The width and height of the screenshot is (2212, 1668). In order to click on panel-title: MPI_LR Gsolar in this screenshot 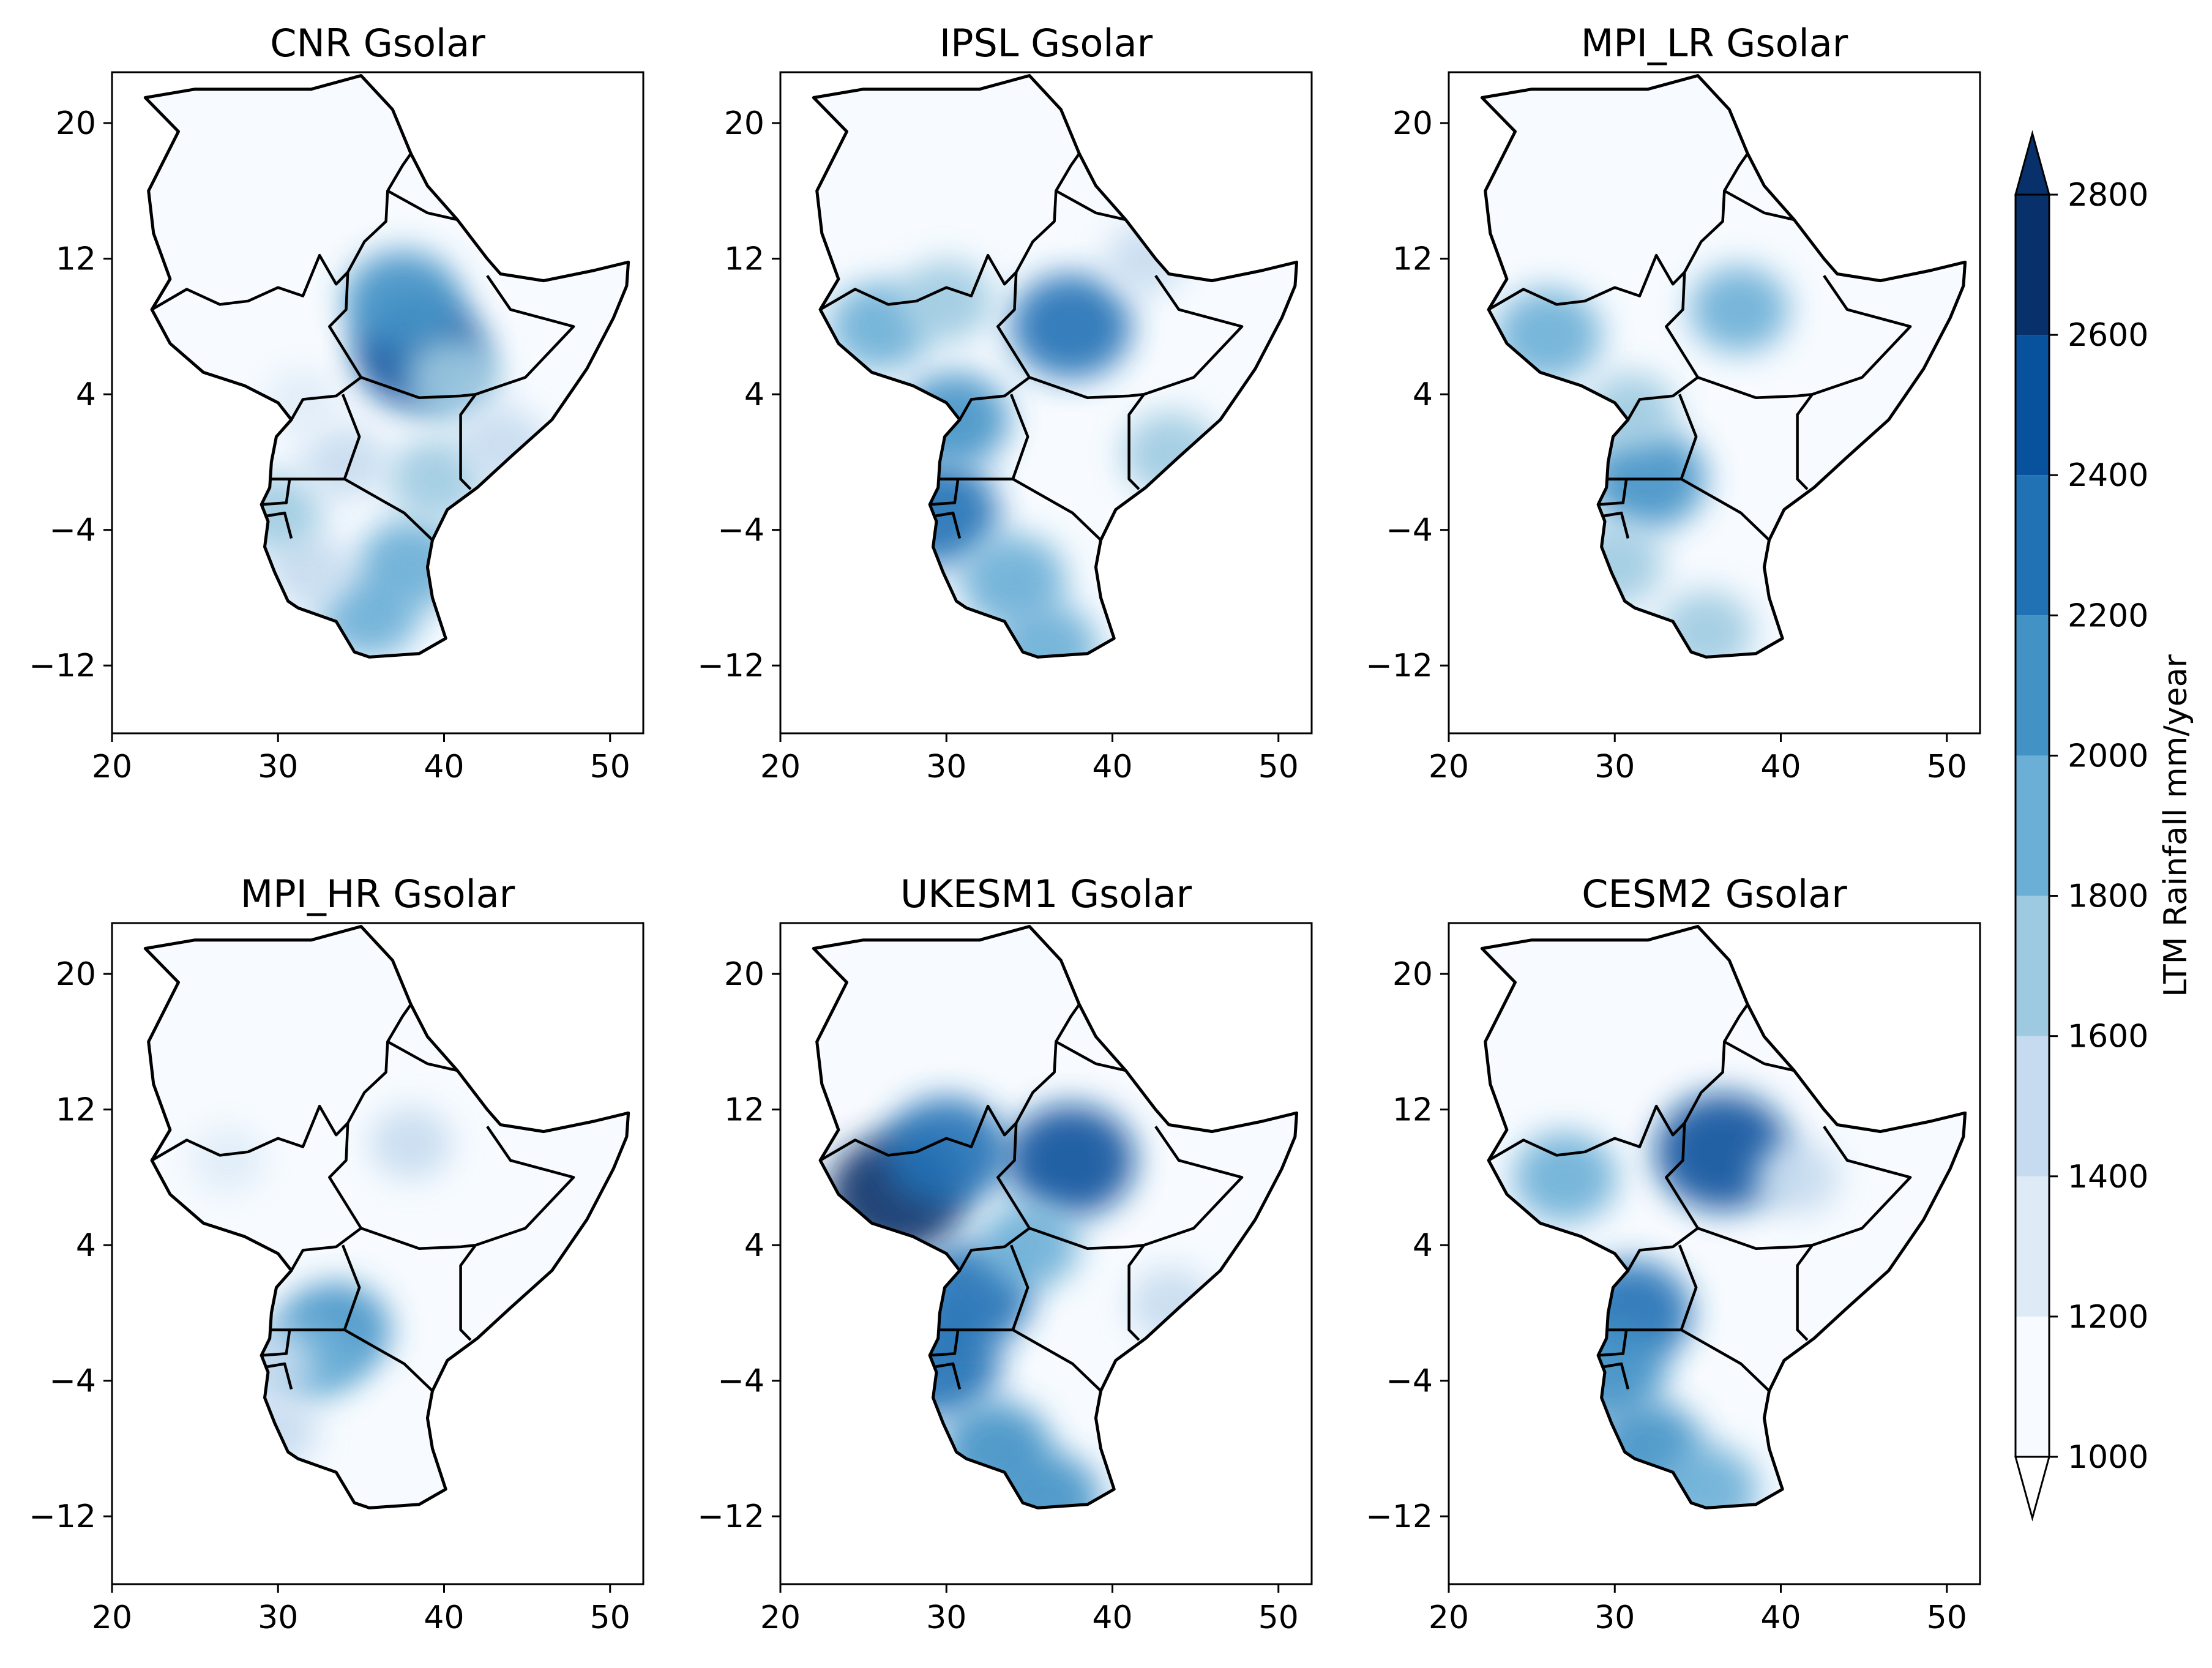, I will do `click(1715, 43)`.